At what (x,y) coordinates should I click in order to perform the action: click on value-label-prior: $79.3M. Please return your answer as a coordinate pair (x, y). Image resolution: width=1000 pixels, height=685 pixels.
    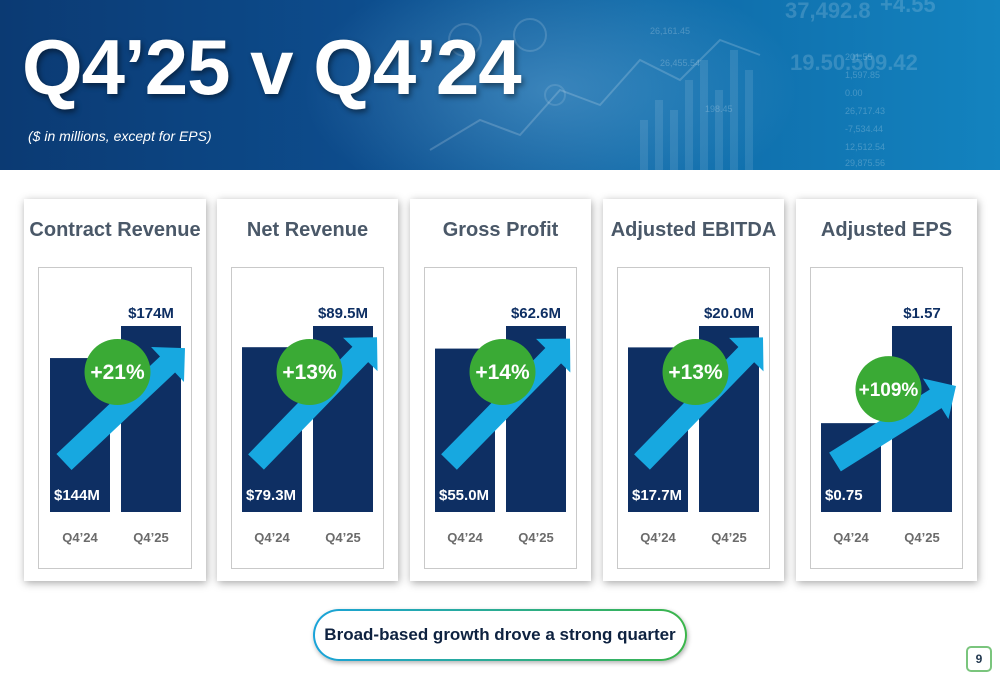
    Looking at the image, I should click on (271, 495).